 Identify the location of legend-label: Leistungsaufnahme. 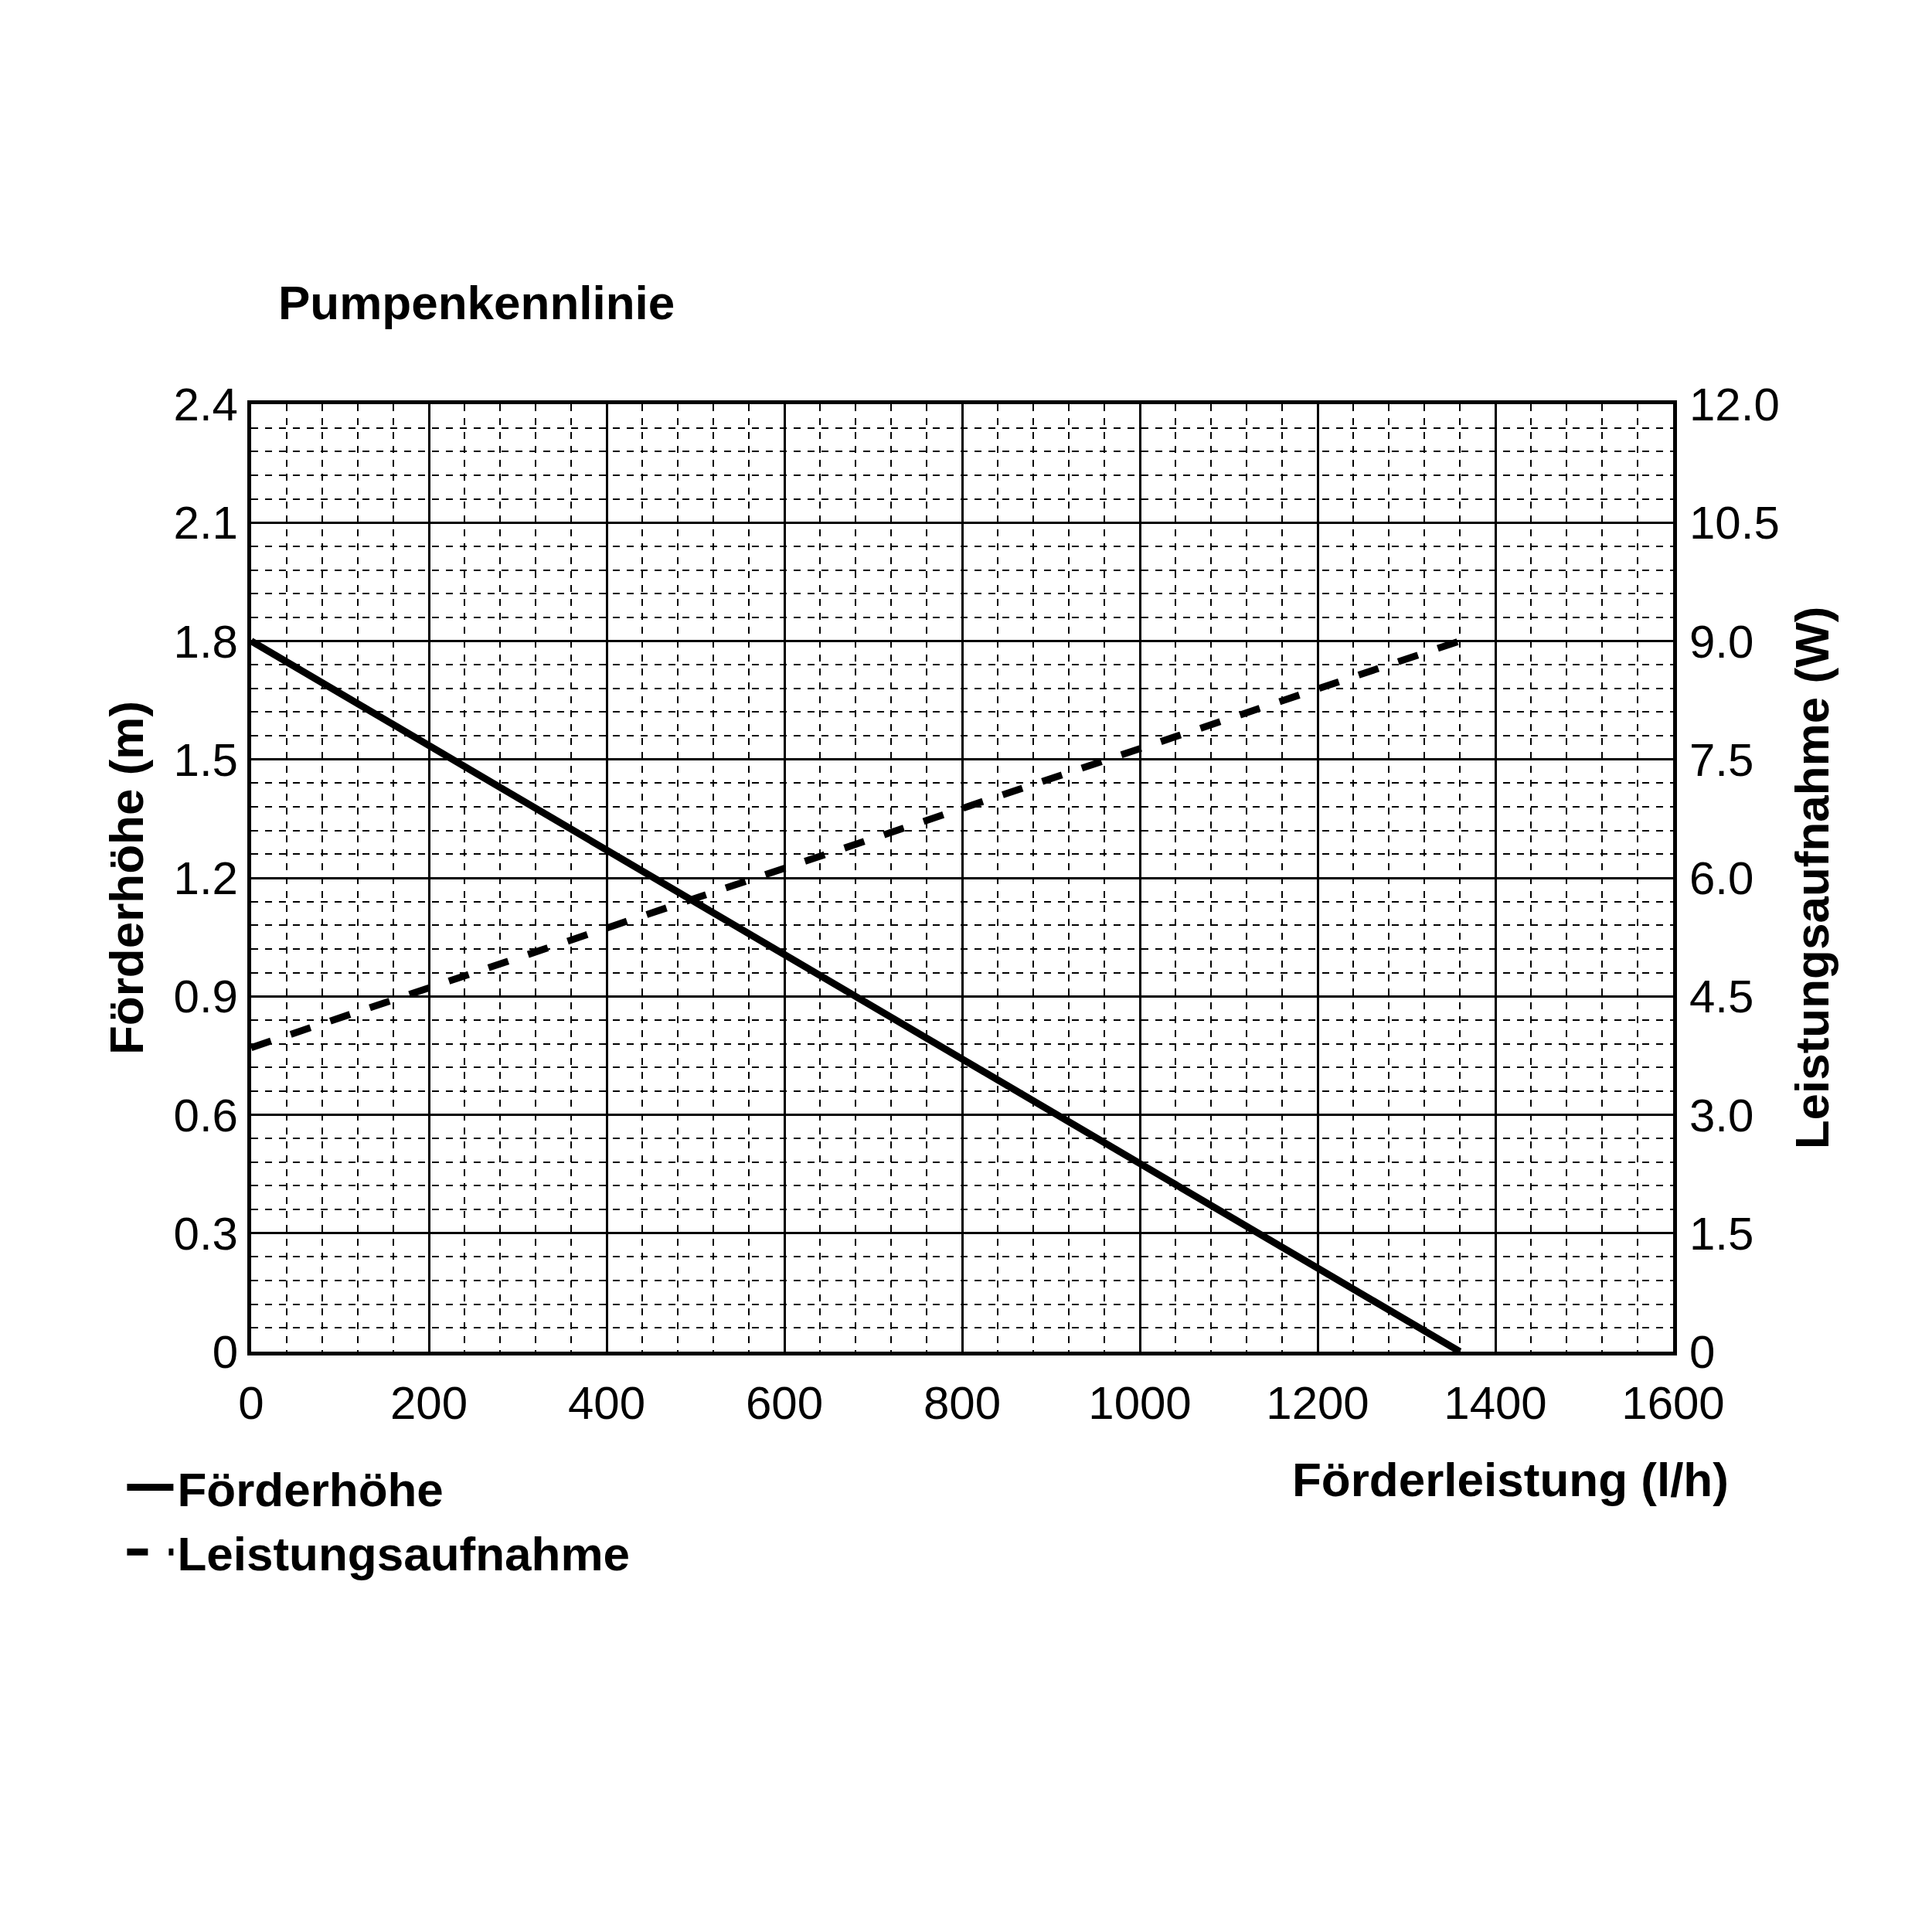
(404, 1554).